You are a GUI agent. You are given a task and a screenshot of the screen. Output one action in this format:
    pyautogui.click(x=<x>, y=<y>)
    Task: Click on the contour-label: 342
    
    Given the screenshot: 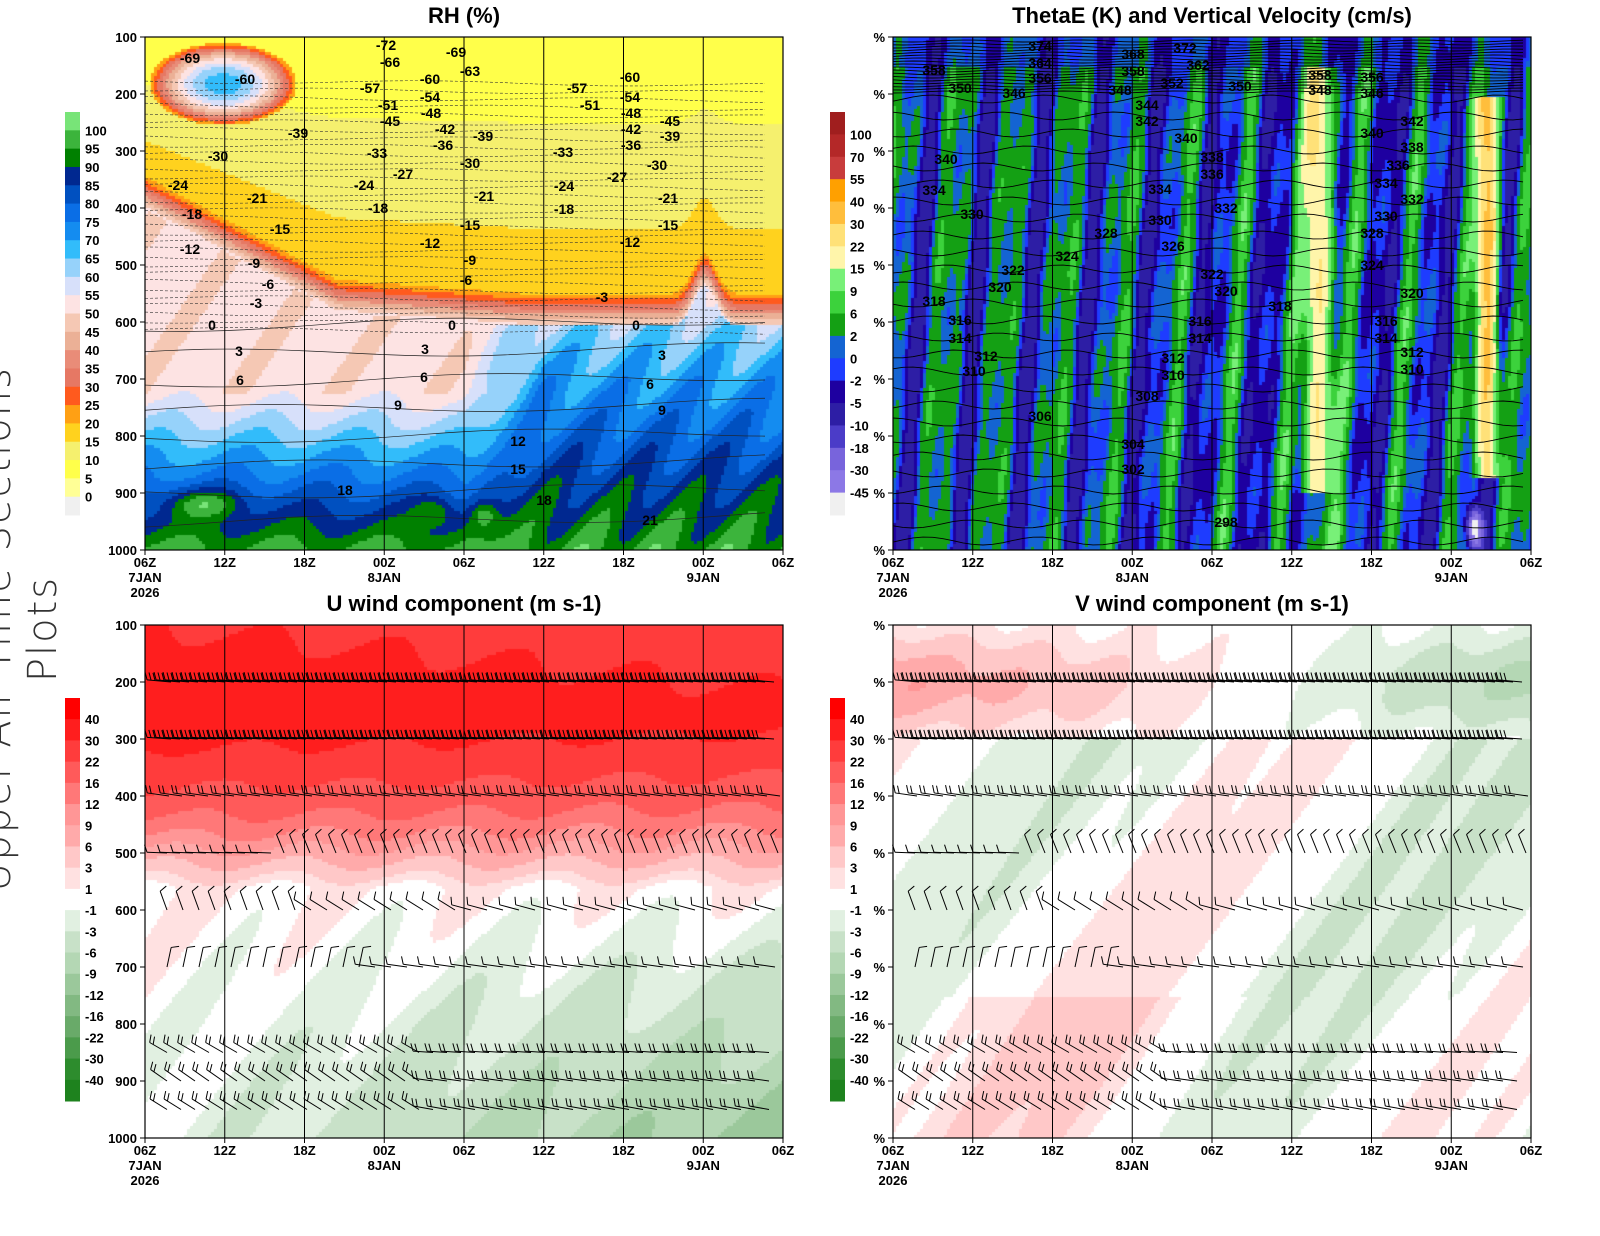 What is the action you would take?
    pyautogui.click(x=1412, y=121)
    